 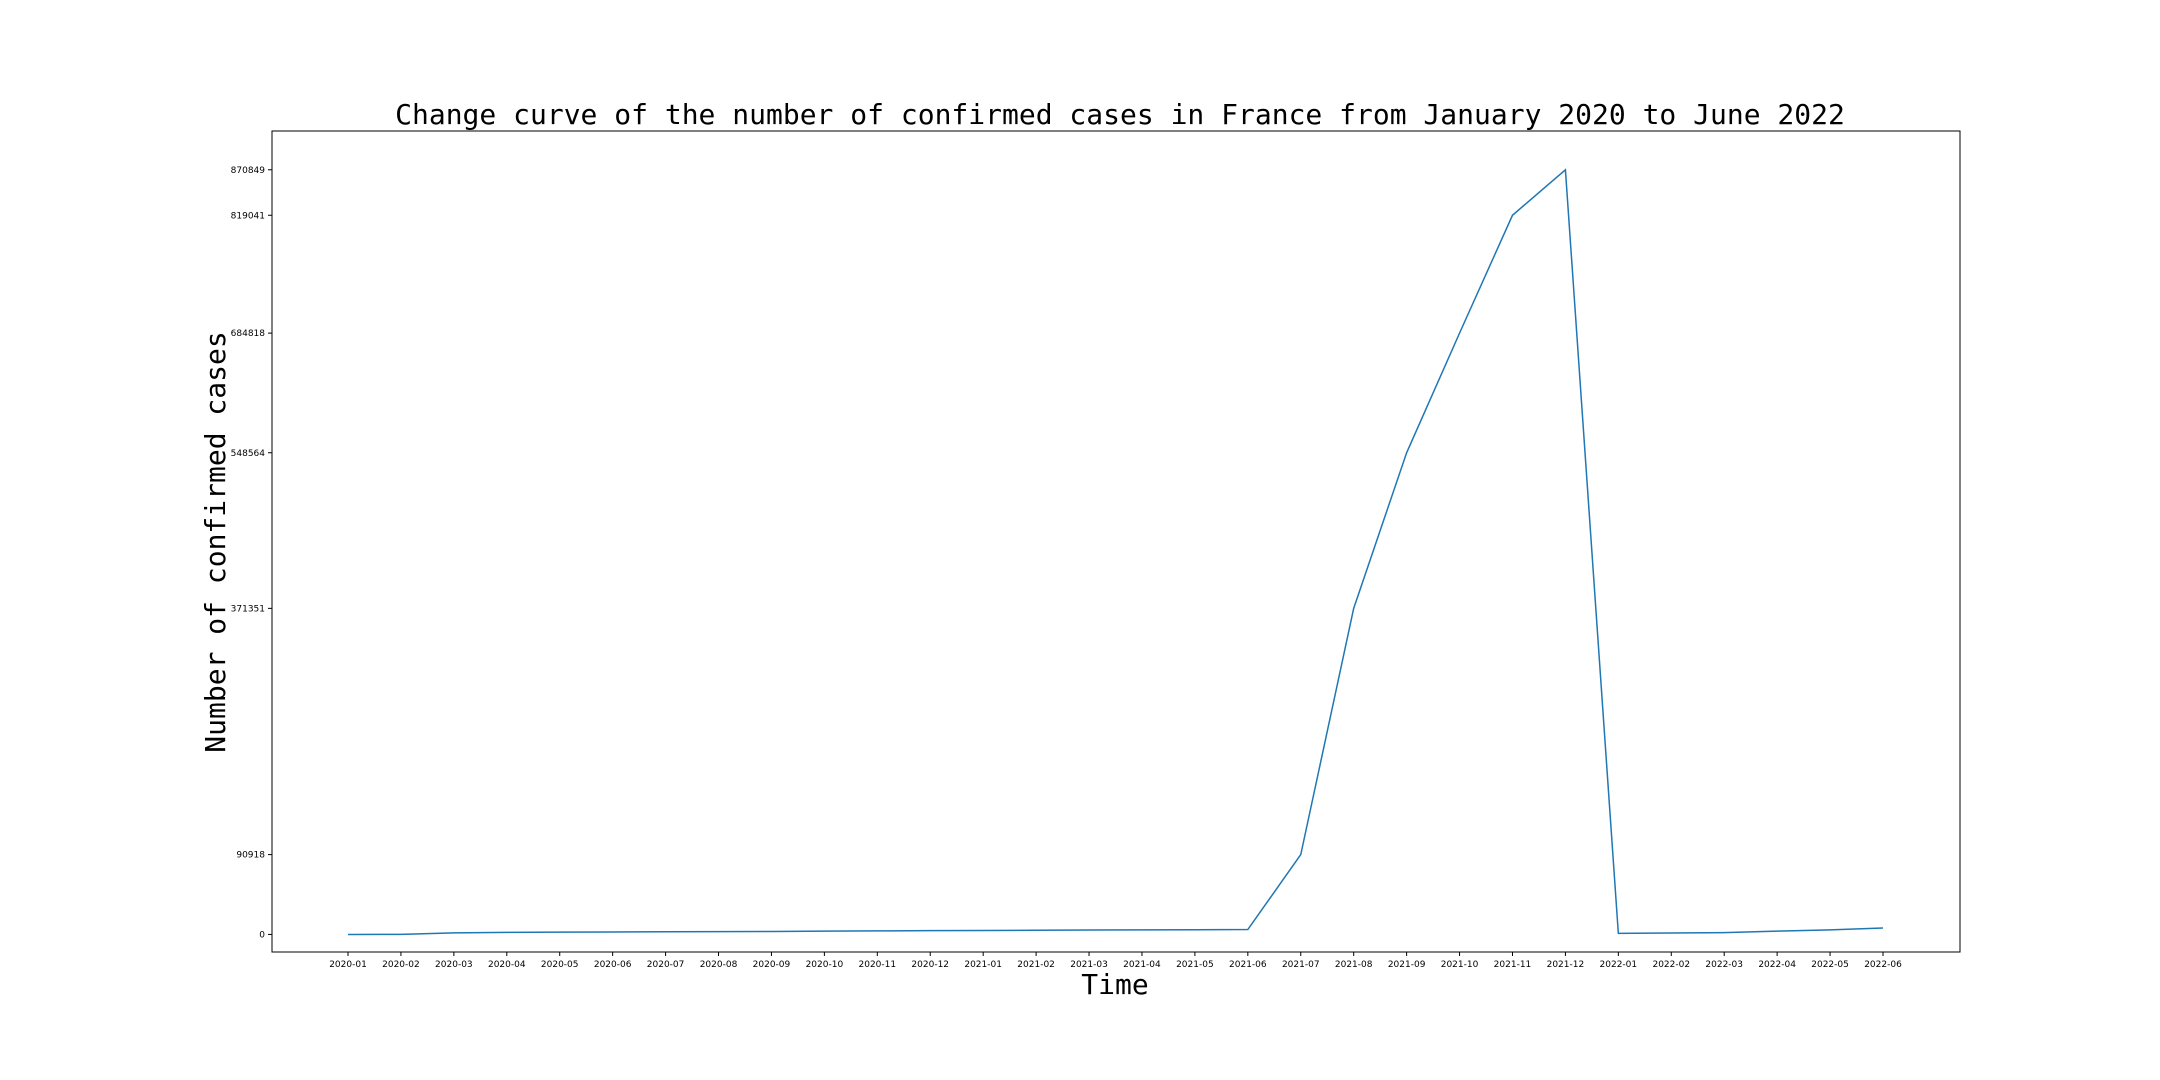 What do you see at coordinates (1671, 965) in the screenshot?
I see `x-tick-label: 2022-02` at bounding box center [1671, 965].